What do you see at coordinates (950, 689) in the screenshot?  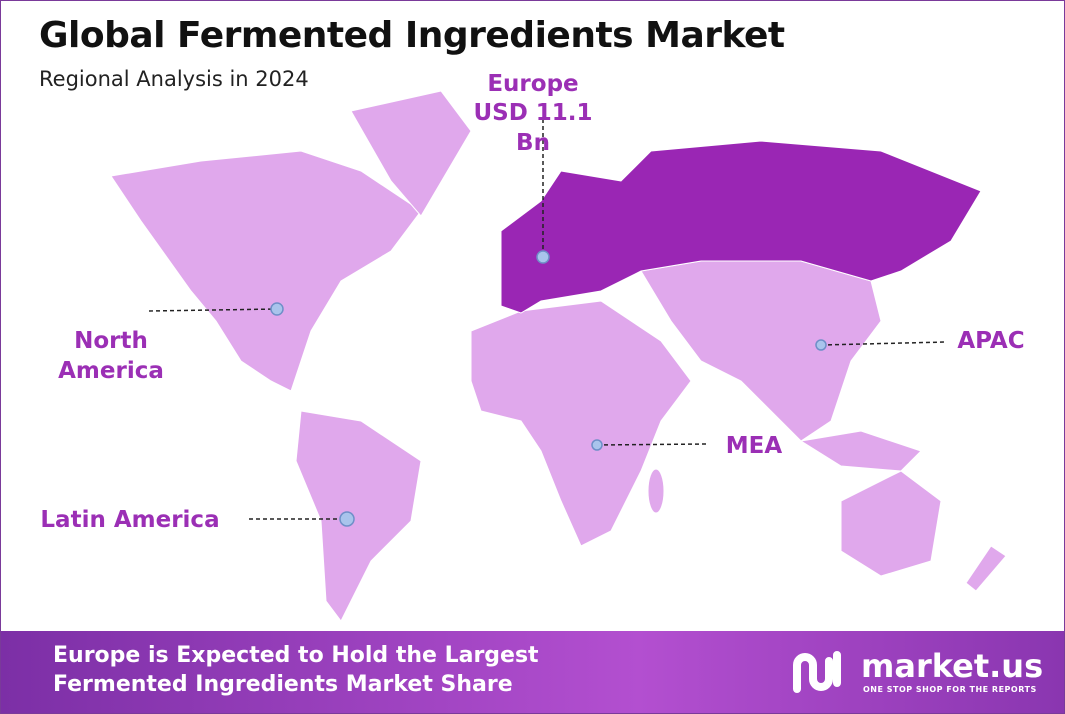 I see `logo-tagline: ONE STOP SHOP FOR THE REPORTS` at bounding box center [950, 689].